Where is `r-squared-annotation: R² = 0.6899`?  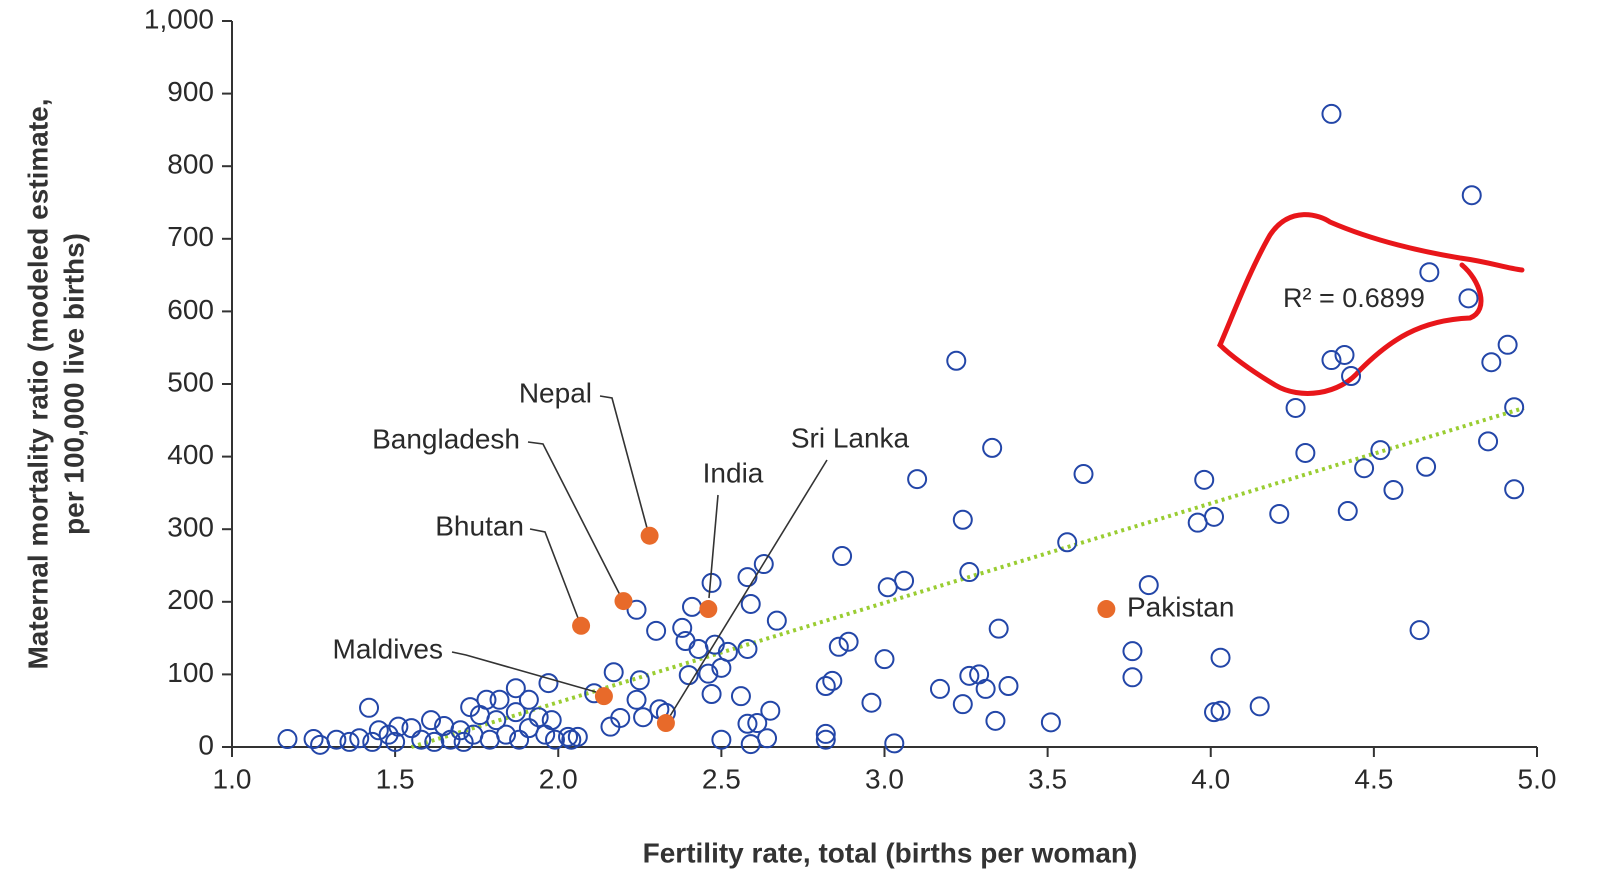 r-squared-annotation: R² = 0.6899 is located at coordinates (1354, 298).